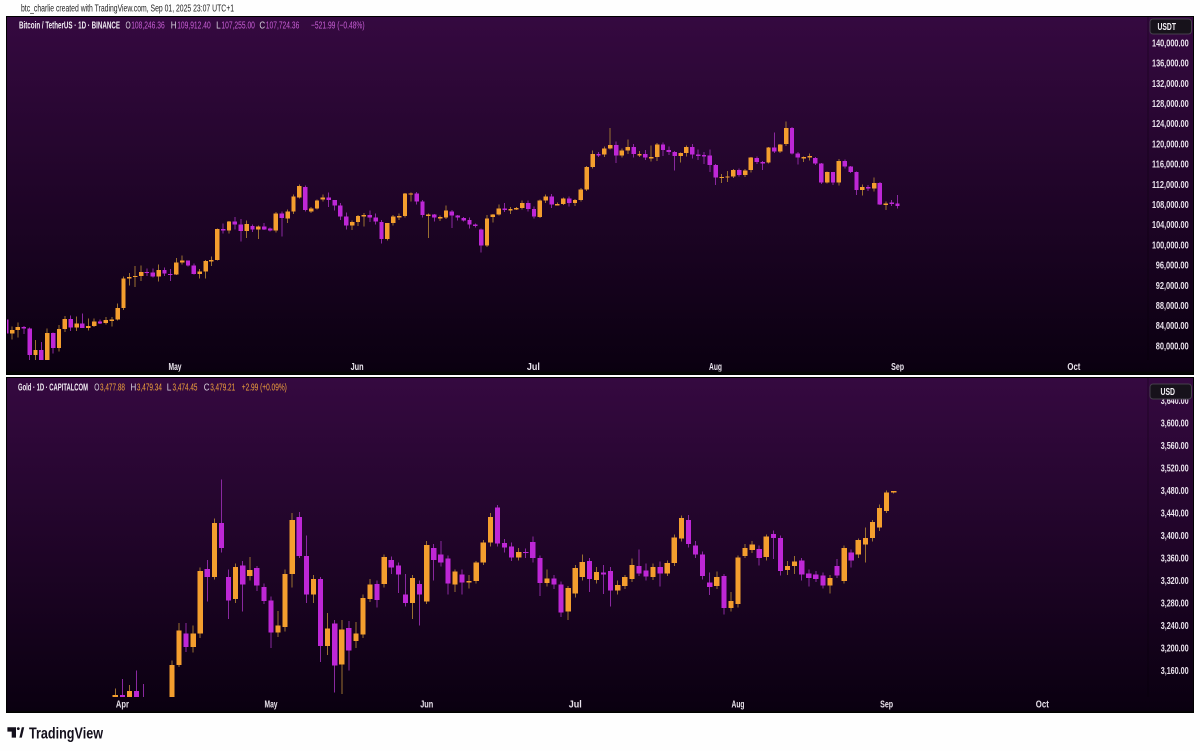 This screenshot has width=1200, height=751. What do you see at coordinates (1168, 392) in the screenshot?
I see `svg-text: USD` at bounding box center [1168, 392].